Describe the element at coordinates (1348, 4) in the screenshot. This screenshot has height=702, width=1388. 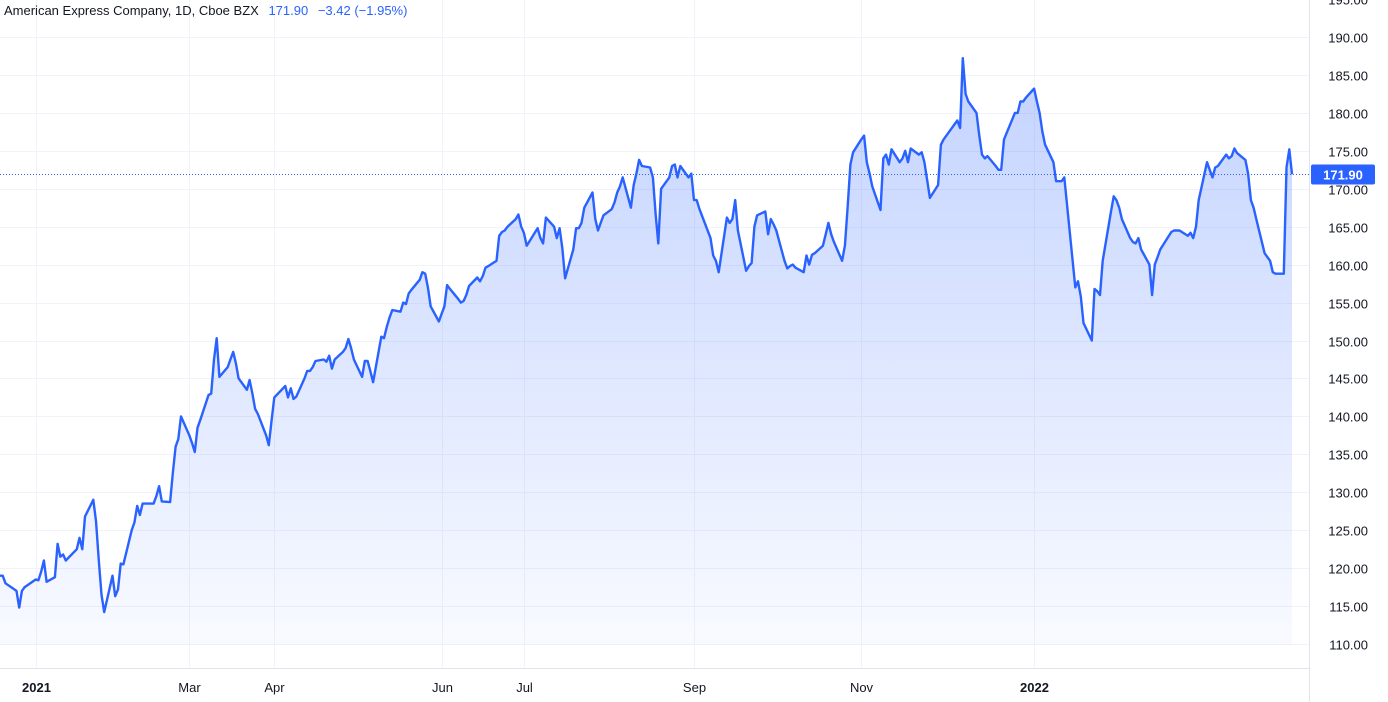
I see `y-tick-label: 195.00` at that location.